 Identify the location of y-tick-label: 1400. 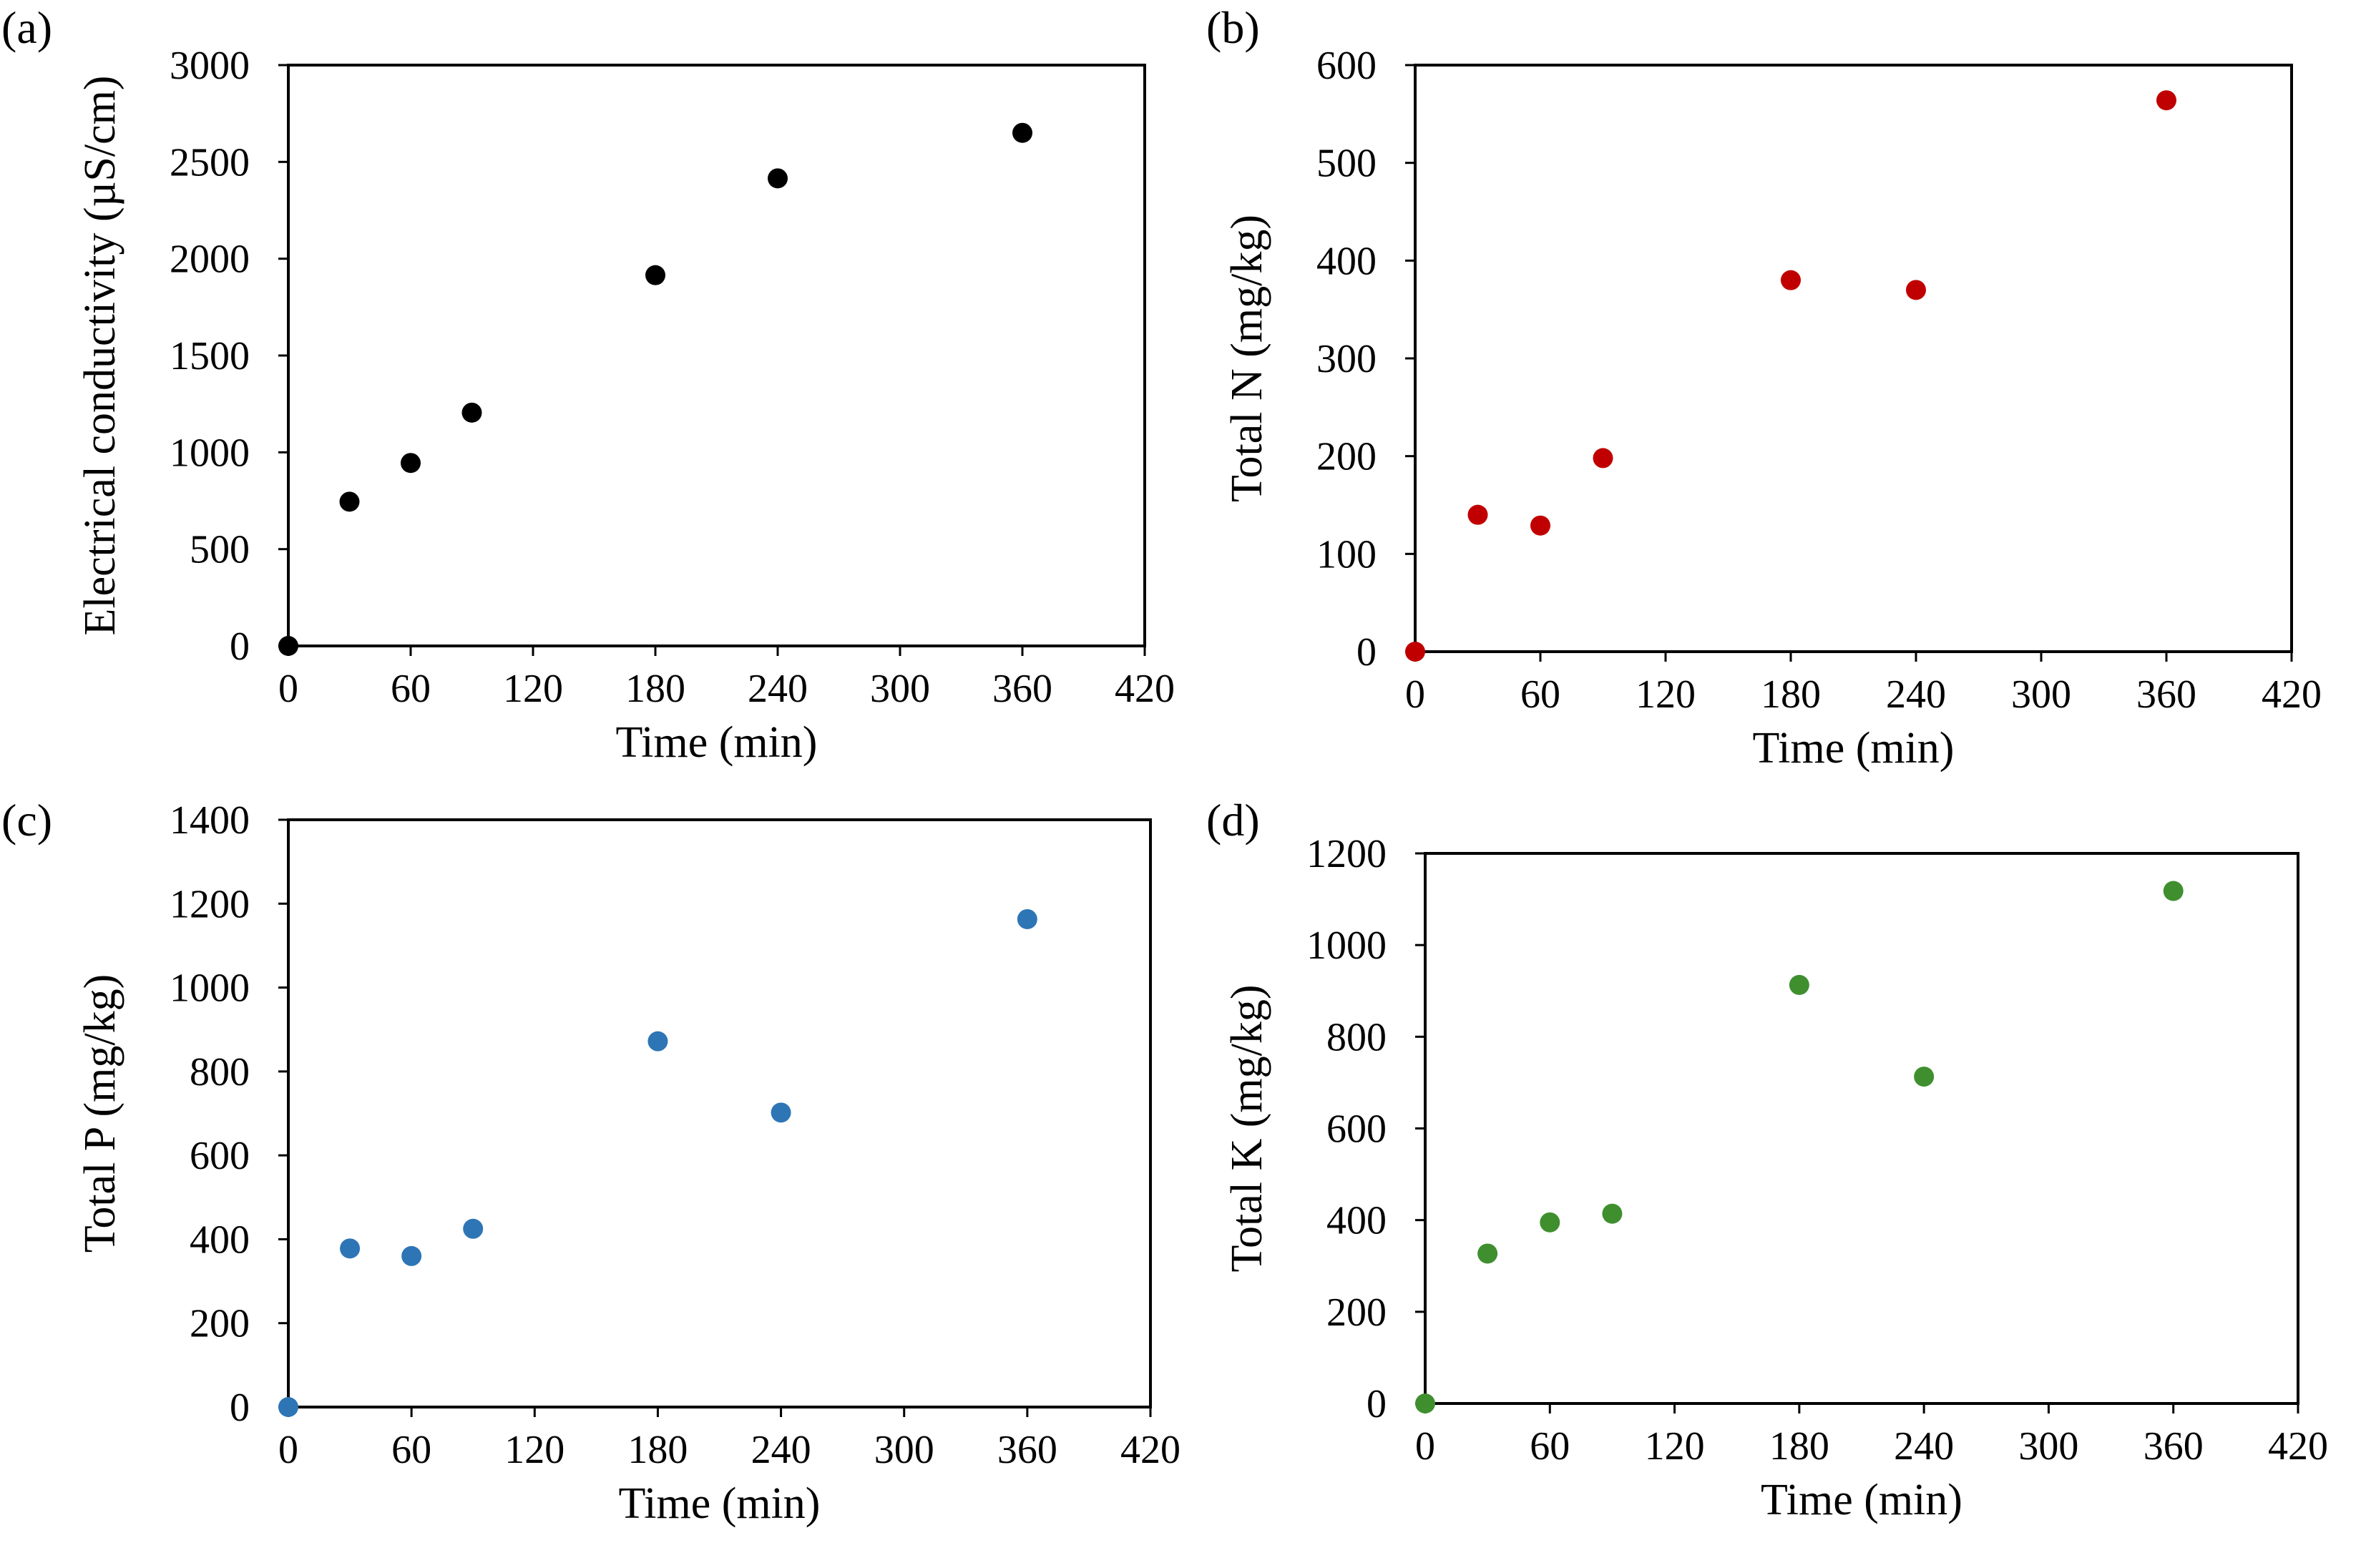
(210, 820).